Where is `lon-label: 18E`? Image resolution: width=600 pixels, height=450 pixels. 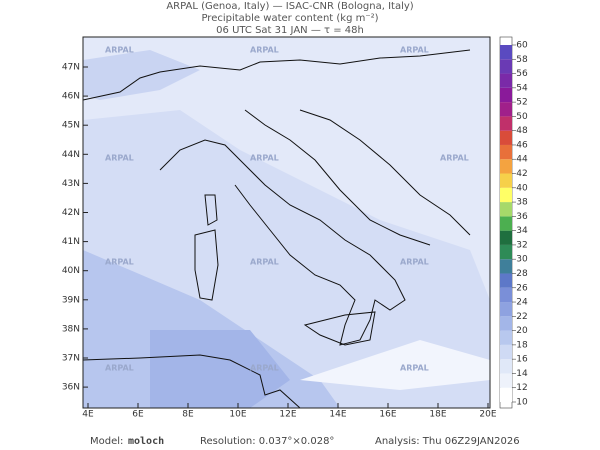
lon-label: 18E is located at coordinates (437, 415).